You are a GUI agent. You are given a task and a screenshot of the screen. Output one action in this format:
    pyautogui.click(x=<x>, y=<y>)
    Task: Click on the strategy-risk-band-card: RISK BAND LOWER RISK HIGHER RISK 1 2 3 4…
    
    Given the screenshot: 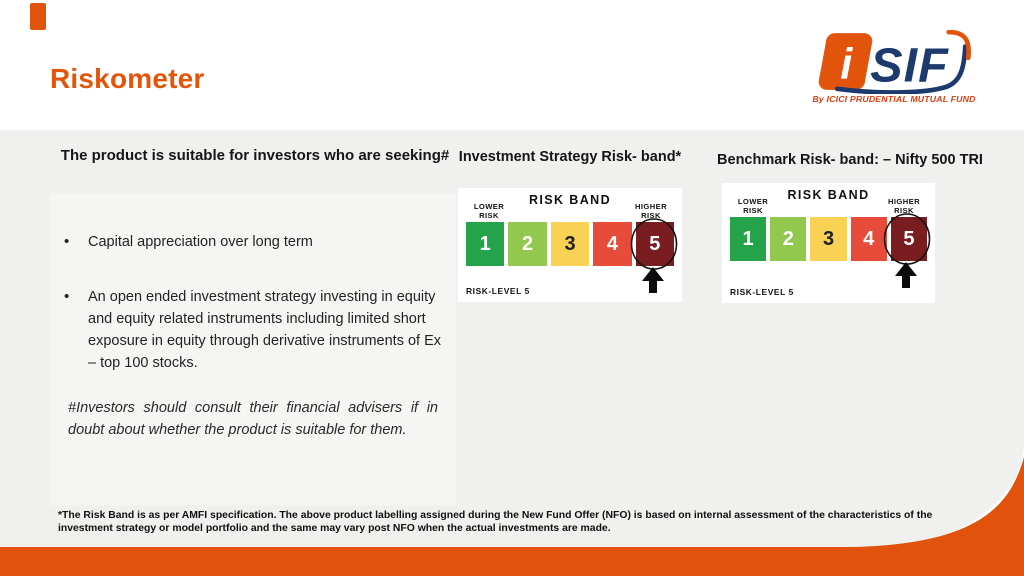 What is the action you would take?
    pyautogui.click(x=570, y=245)
    